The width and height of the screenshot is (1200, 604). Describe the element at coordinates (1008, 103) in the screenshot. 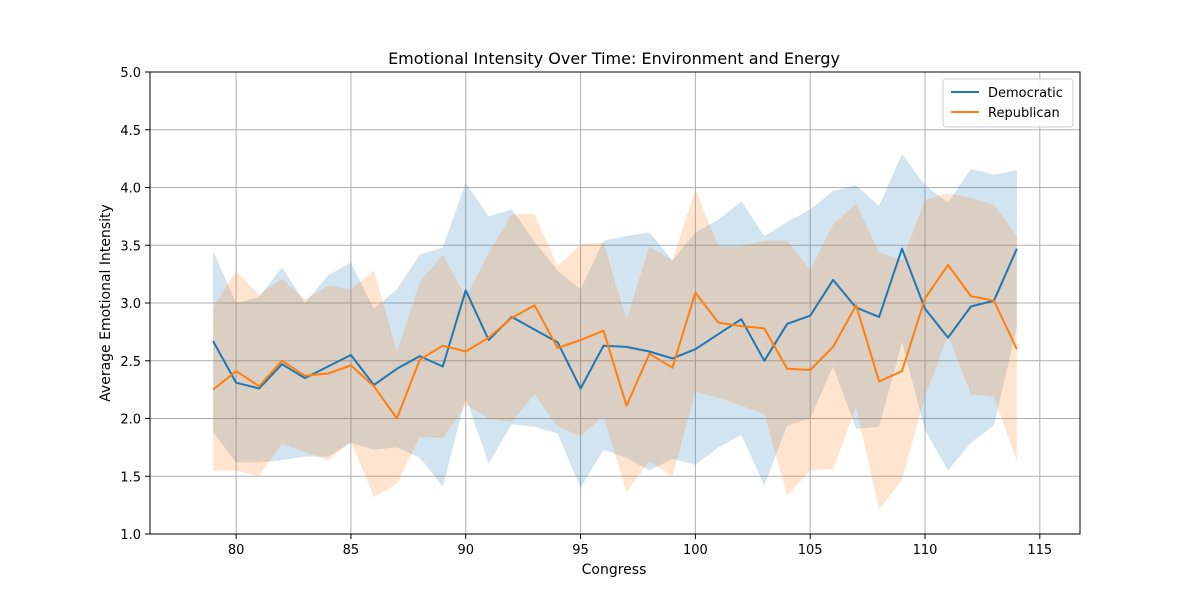

I see `legend: Democratic Republican` at that location.